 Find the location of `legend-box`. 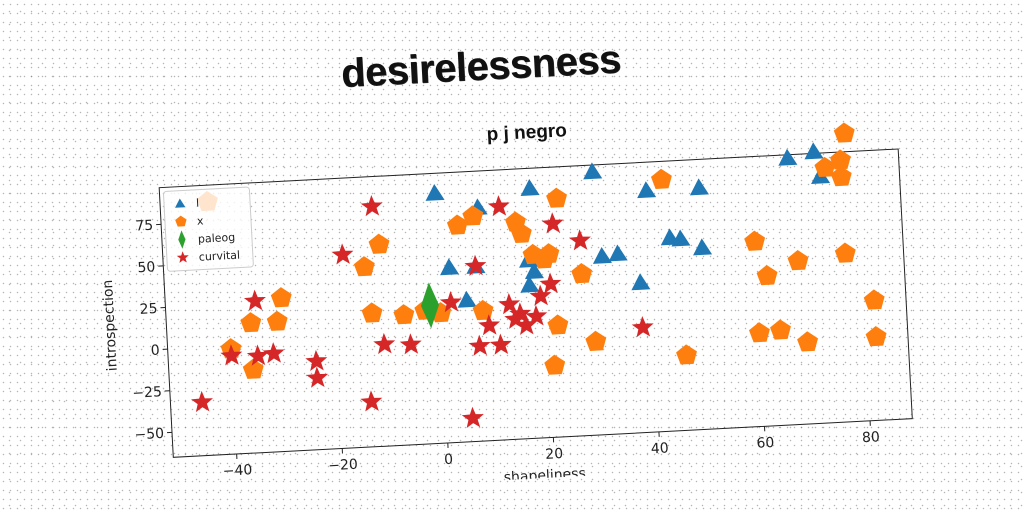

legend-box is located at coordinates (208, 229).